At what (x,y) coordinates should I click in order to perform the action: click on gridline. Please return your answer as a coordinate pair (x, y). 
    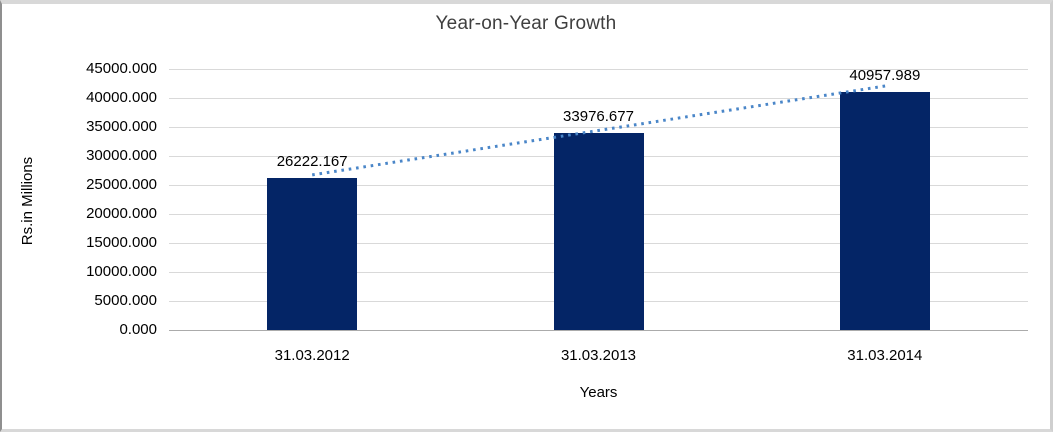
    Looking at the image, I should click on (598, 69).